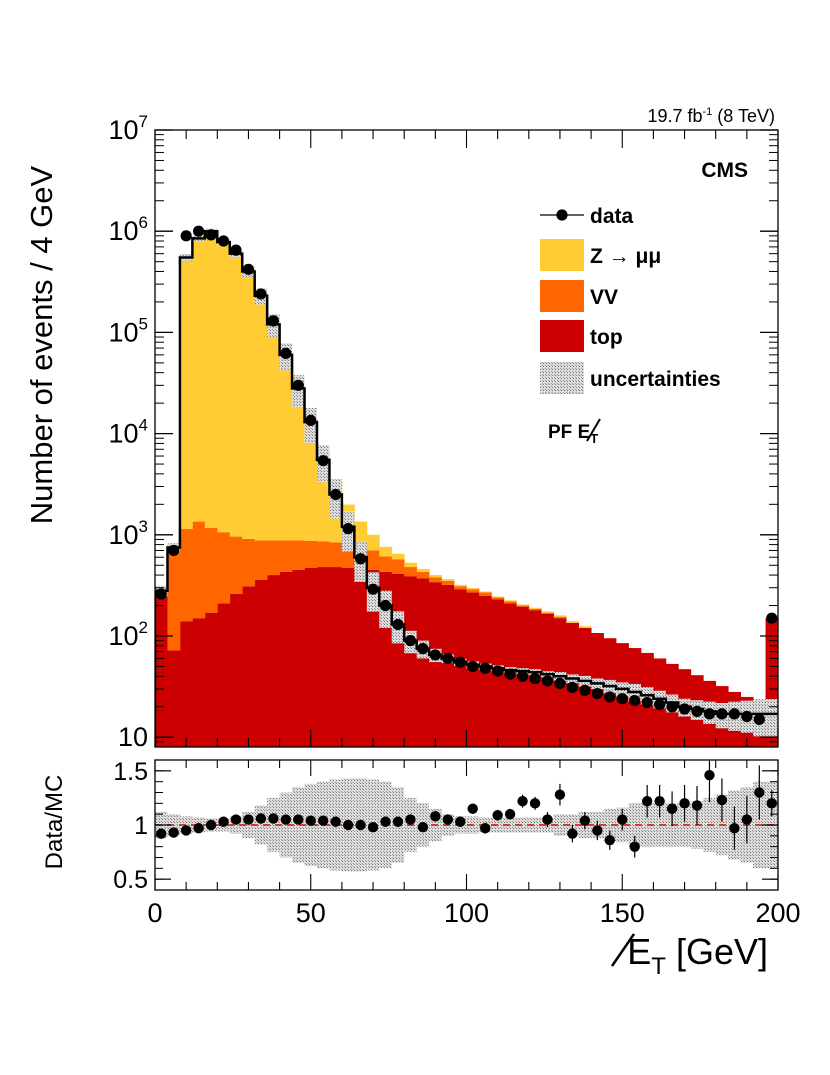 The height and width of the screenshot is (1075, 830). I want to click on legend-item-uncertainties: uncertainties, so click(630, 378).